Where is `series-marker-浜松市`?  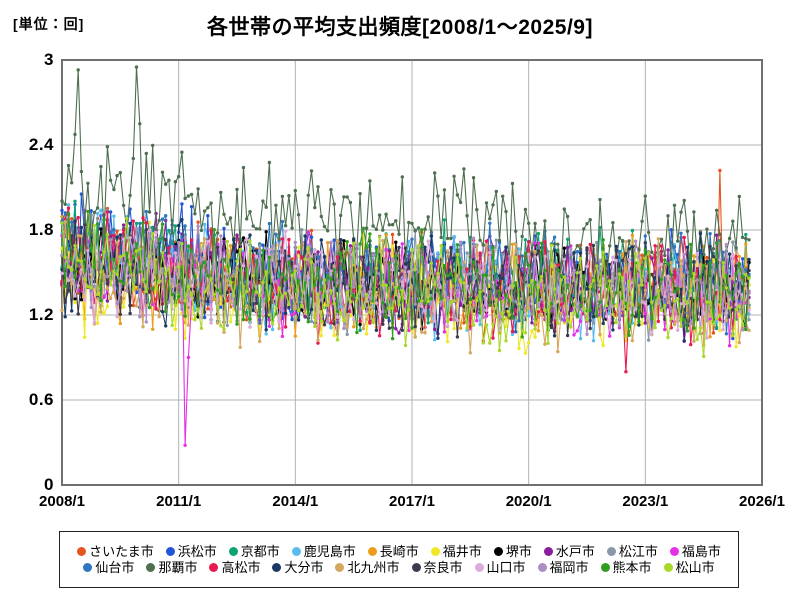 series-marker-浜松市 is located at coordinates (204, 317).